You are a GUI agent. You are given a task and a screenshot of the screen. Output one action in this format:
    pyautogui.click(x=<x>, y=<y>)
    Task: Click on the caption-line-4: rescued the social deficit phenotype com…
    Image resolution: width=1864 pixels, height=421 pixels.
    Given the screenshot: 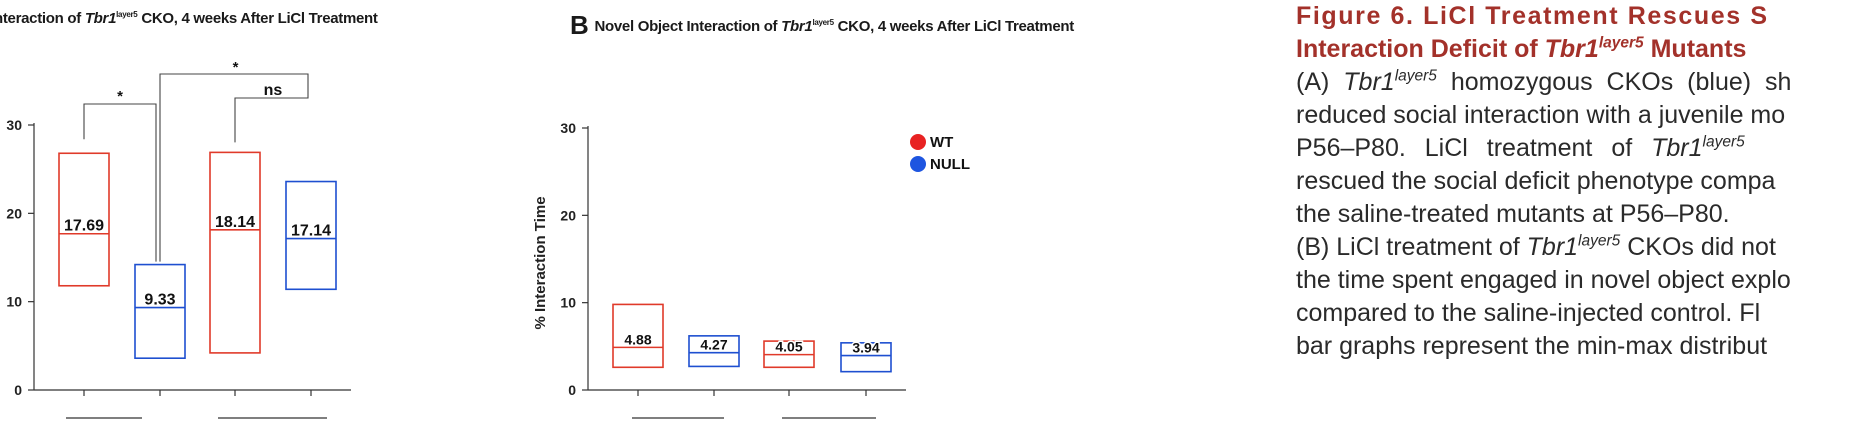 What is the action you would take?
    pyautogui.click(x=1536, y=181)
    